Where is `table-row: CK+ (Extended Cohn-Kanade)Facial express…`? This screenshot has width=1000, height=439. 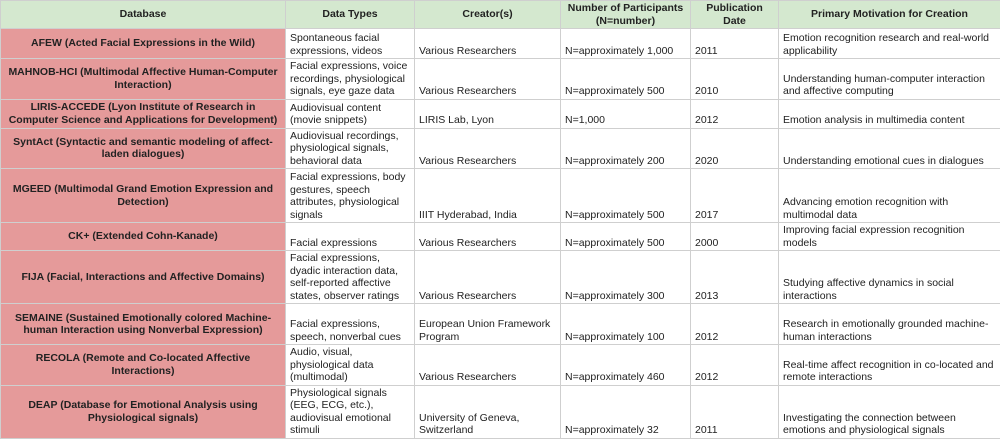
table-row: CK+ (Extended Cohn-Kanade)Facial express… is located at coordinates (500, 237).